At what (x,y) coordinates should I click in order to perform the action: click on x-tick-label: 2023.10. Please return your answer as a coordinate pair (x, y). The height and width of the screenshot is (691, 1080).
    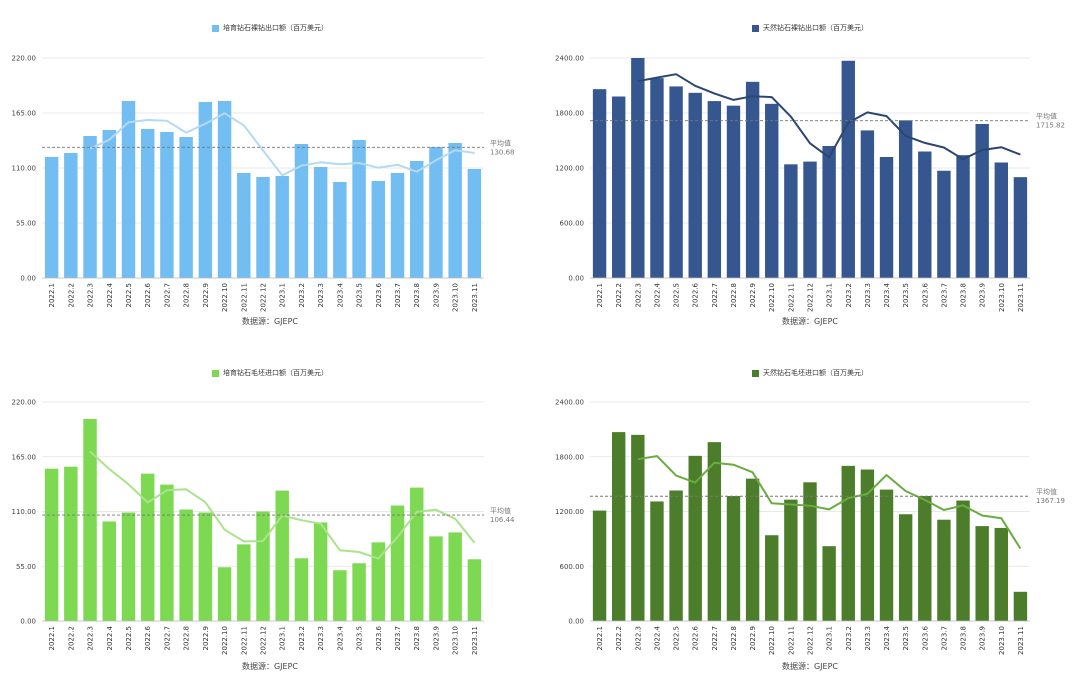
    Looking at the image, I should click on (456, 640).